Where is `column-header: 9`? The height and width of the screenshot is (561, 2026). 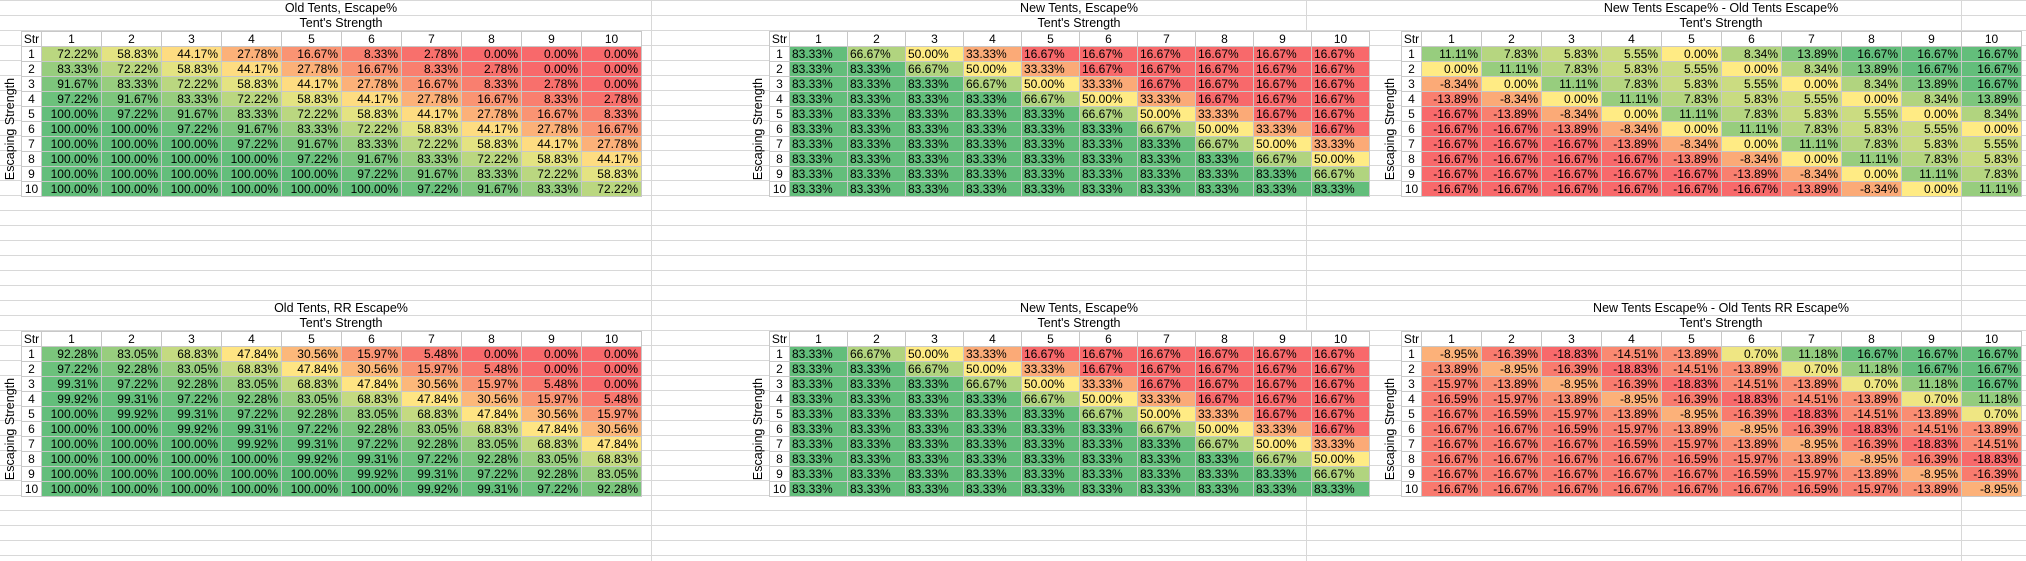 column-header: 9 is located at coordinates (1932, 339).